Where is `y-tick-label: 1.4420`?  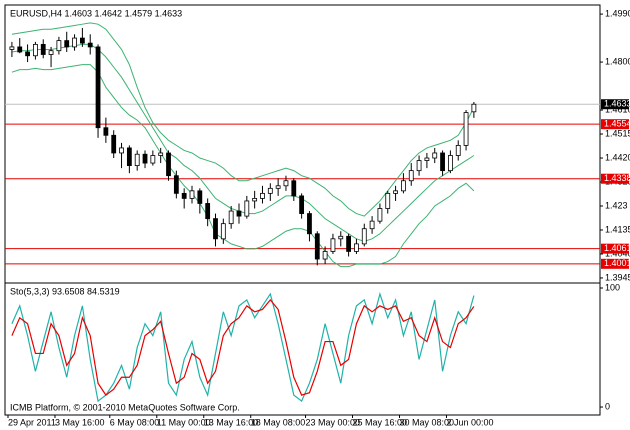
y-tick-label: 1.4420 is located at coordinates (617, 157).